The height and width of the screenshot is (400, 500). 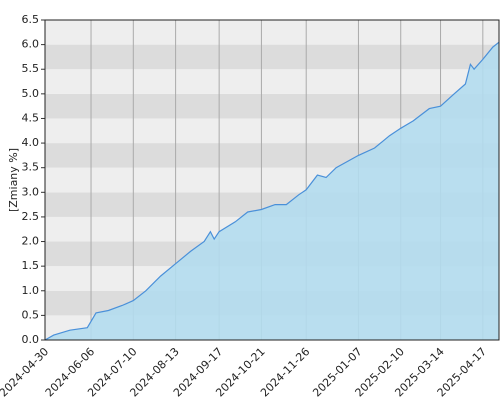 What do you see at coordinates (31, 191) in the screenshot?
I see `y-tick-label: 3.0` at bounding box center [31, 191].